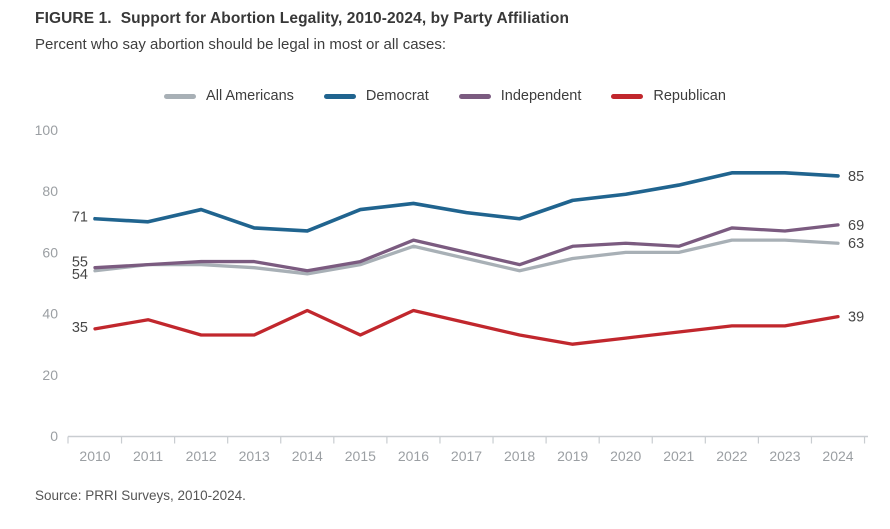  What do you see at coordinates (731, 456) in the screenshot?
I see `x-tick-label-2022: 2022` at bounding box center [731, 456].